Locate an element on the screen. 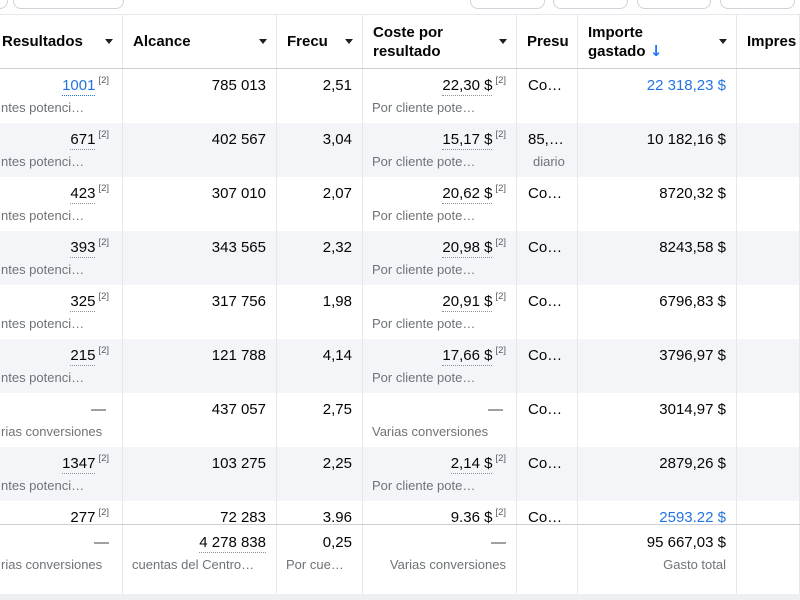 This screenshot has width=800, height=600. results-value: 1001 is located at coordinates (79, 86).